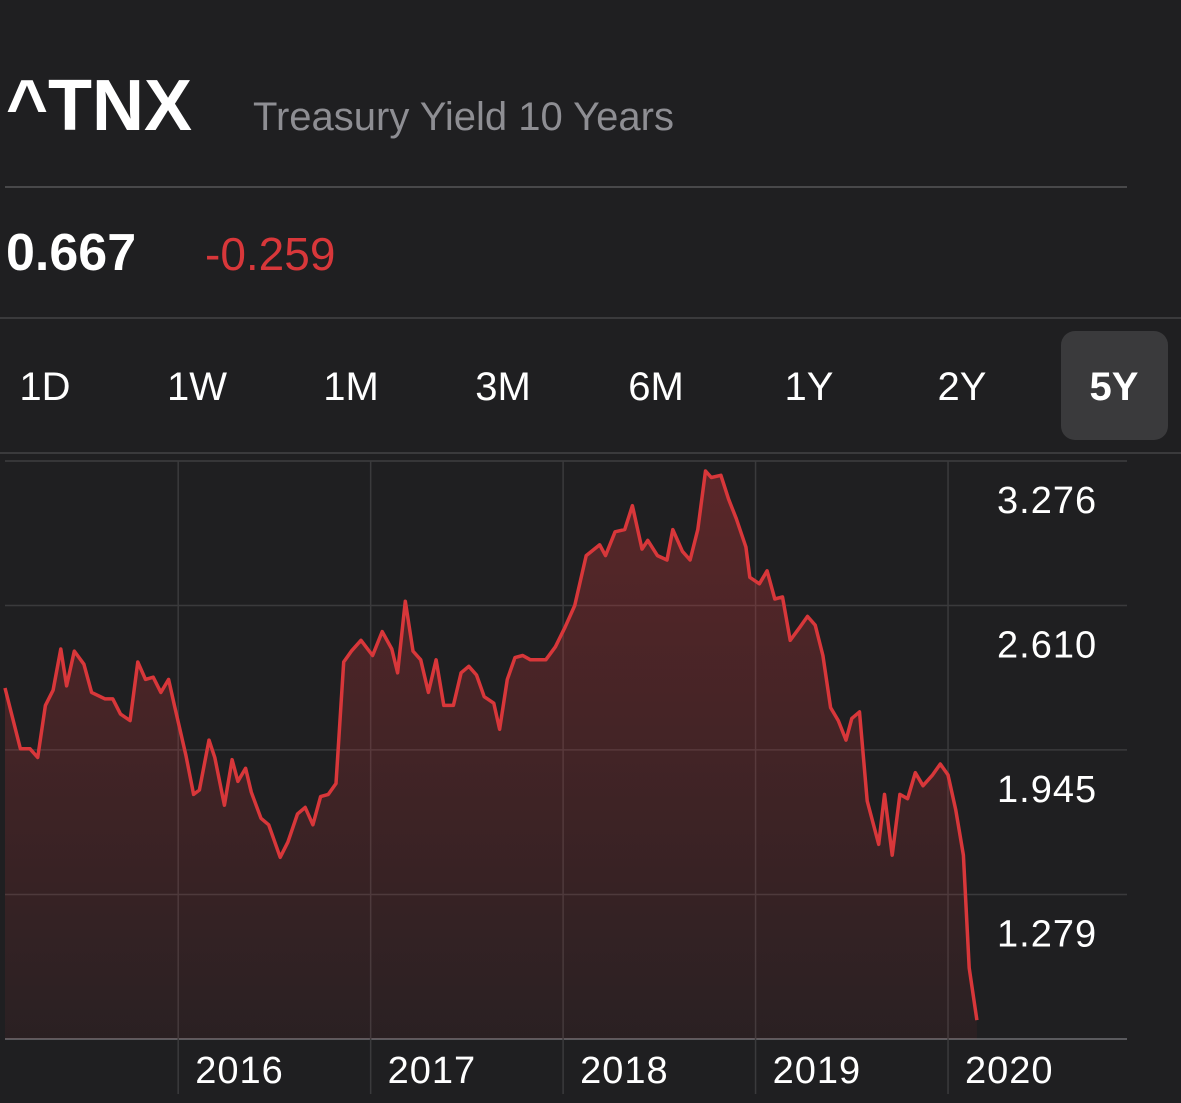 The width and height of the screenshot is (1181, 1103). What do you see at coordinates (71, 253) in the screenshot?
I see `price: 0.667` at bounding box center [71, 253].